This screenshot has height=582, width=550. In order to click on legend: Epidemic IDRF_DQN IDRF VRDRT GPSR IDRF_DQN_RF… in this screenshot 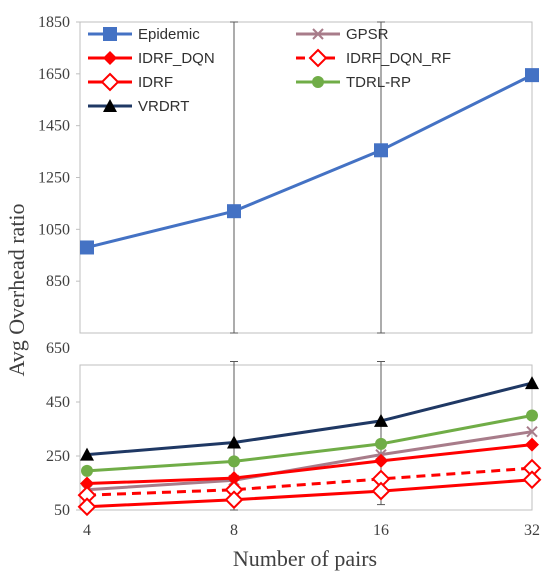, I will do `click(269, 70)`.